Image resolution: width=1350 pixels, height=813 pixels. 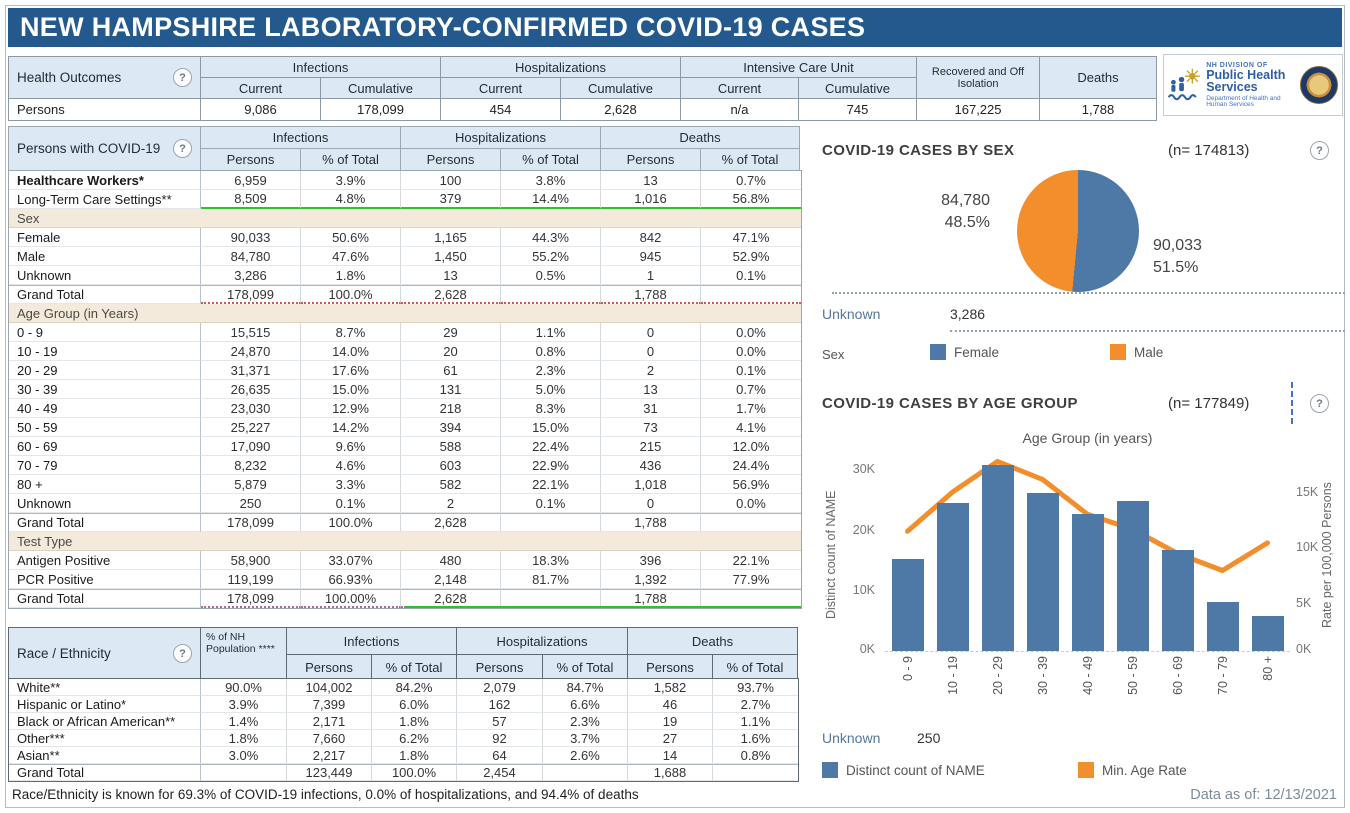 I want to click on cell: 162, so click(x=500, y=704).